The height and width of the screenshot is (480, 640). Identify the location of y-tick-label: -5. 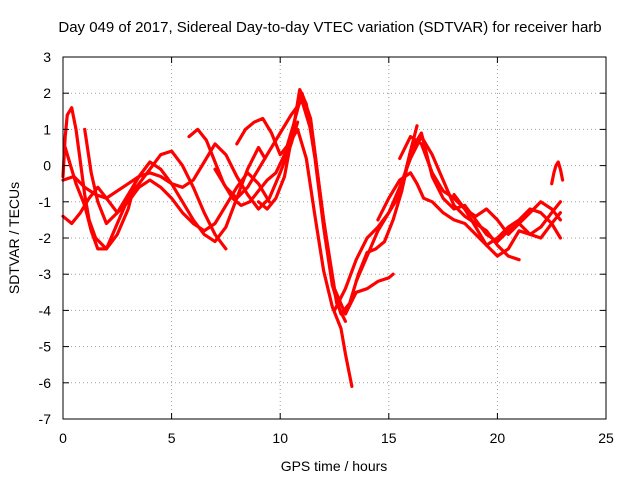
(45, 347).